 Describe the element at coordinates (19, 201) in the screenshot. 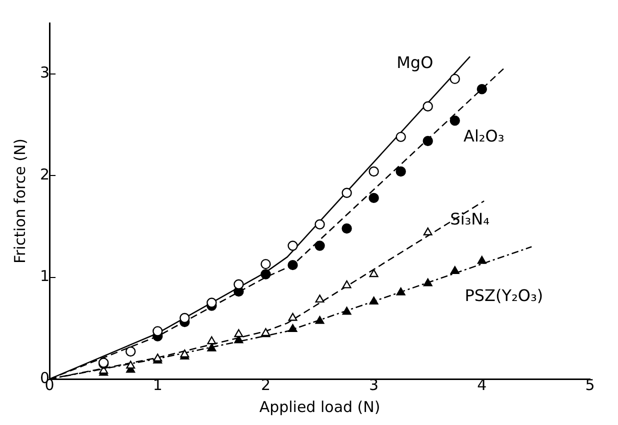

I see `y-axis-title: Friction force (N)` at that location.